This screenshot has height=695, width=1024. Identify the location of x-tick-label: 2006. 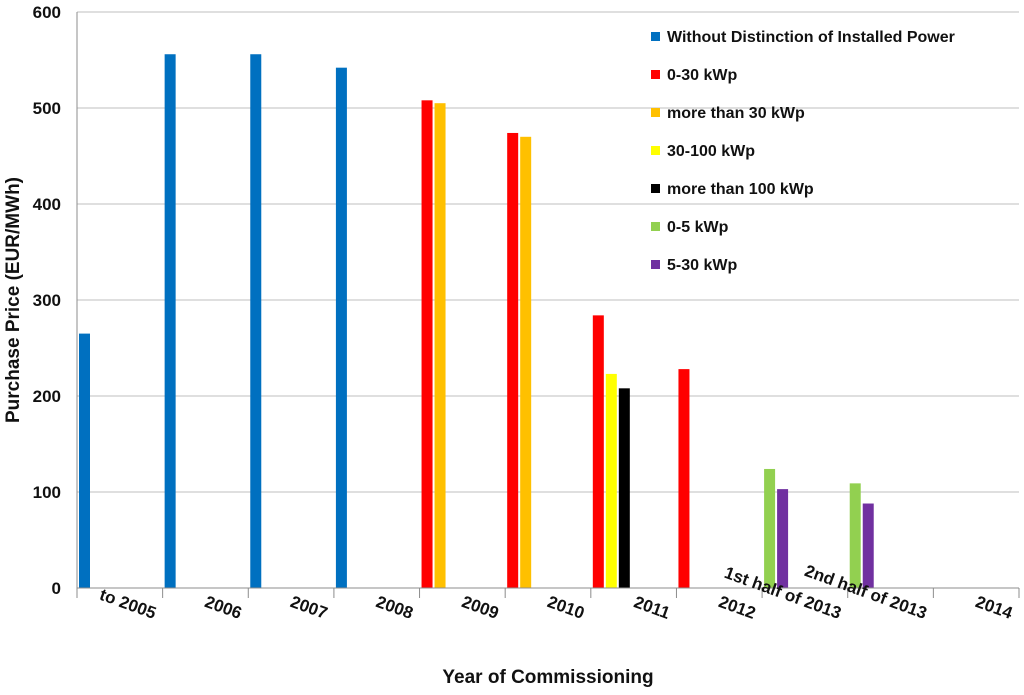
(223, 607).